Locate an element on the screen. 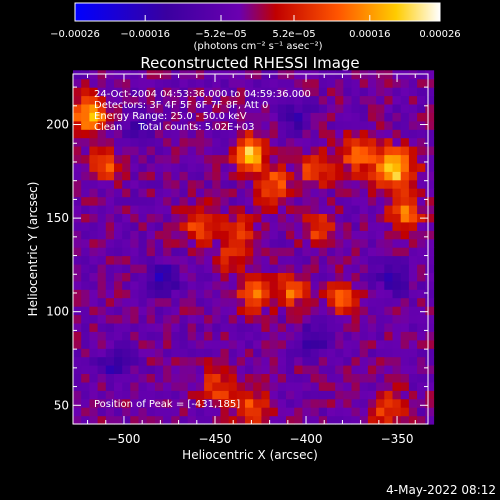 This screenshot has width=500, height=500. y-tick-label: 100 is located at coordinates (57, 312).